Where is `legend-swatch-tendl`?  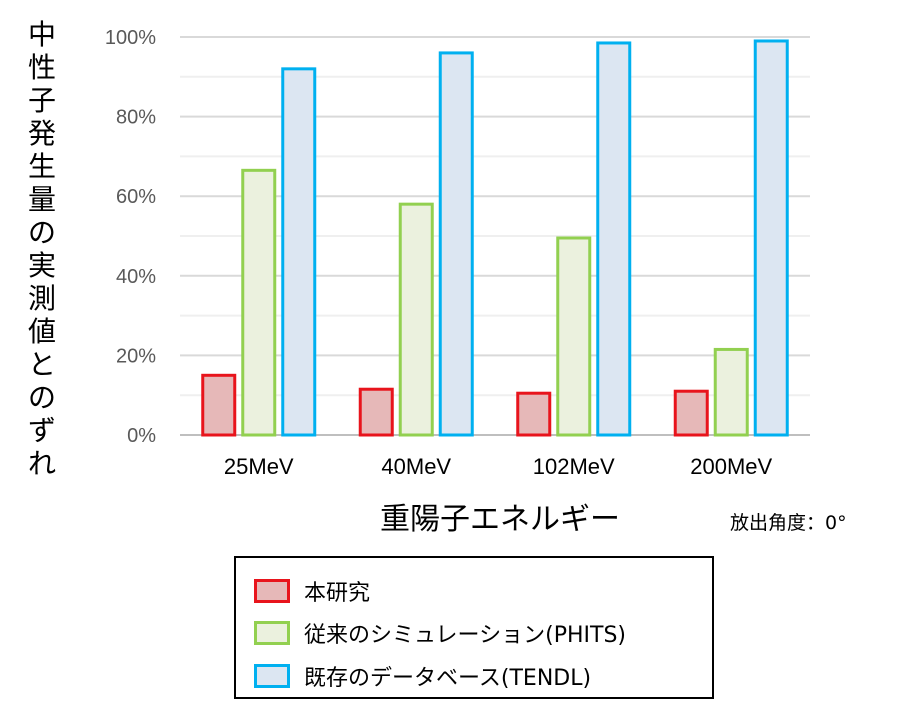 legend-swatch-tendl is located at coordinates (272, 676).